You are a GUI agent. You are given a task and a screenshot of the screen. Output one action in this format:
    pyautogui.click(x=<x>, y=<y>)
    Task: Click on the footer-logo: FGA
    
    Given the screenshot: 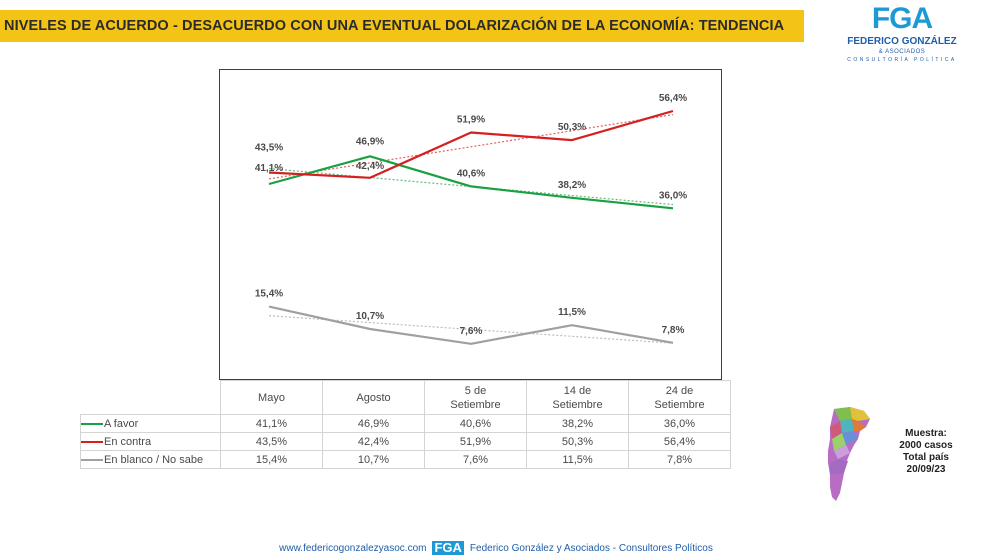 What is the action you would take?
    pyautogui.click(x=448, y=547)
    